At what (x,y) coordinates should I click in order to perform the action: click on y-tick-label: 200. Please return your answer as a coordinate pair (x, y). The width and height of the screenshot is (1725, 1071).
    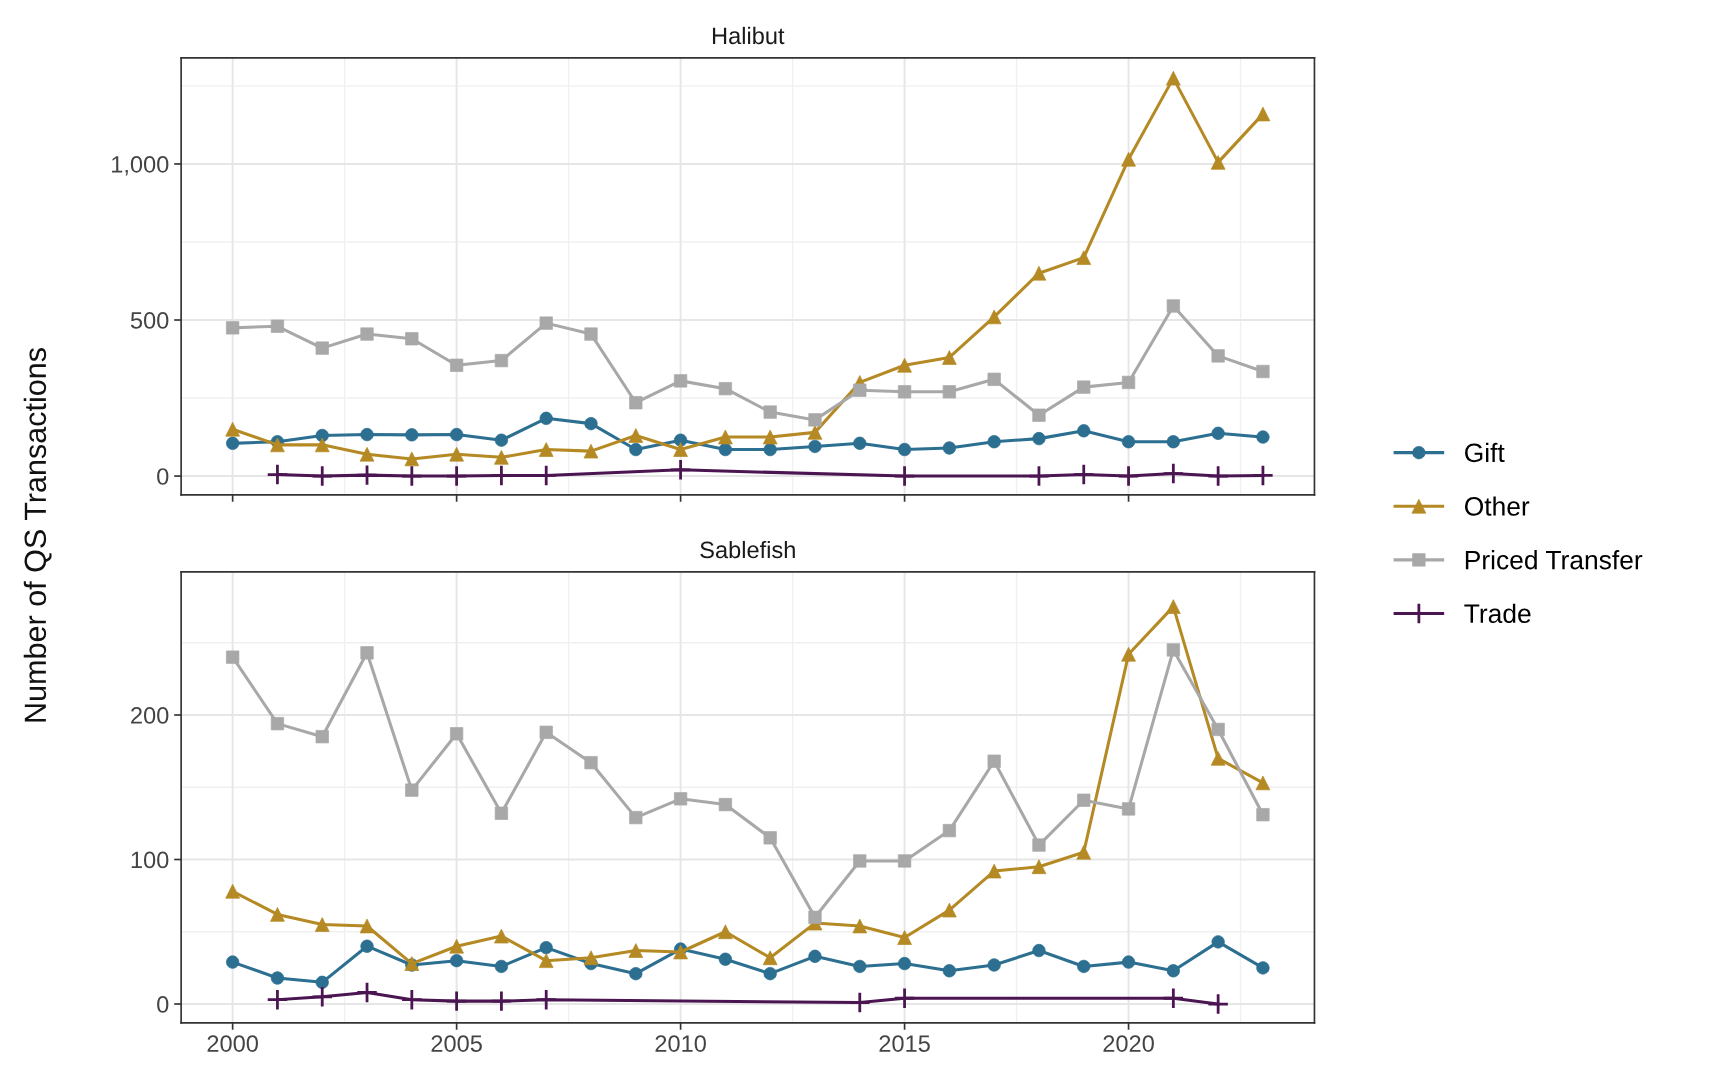
    Looking at the image, I should click on (150, 715).